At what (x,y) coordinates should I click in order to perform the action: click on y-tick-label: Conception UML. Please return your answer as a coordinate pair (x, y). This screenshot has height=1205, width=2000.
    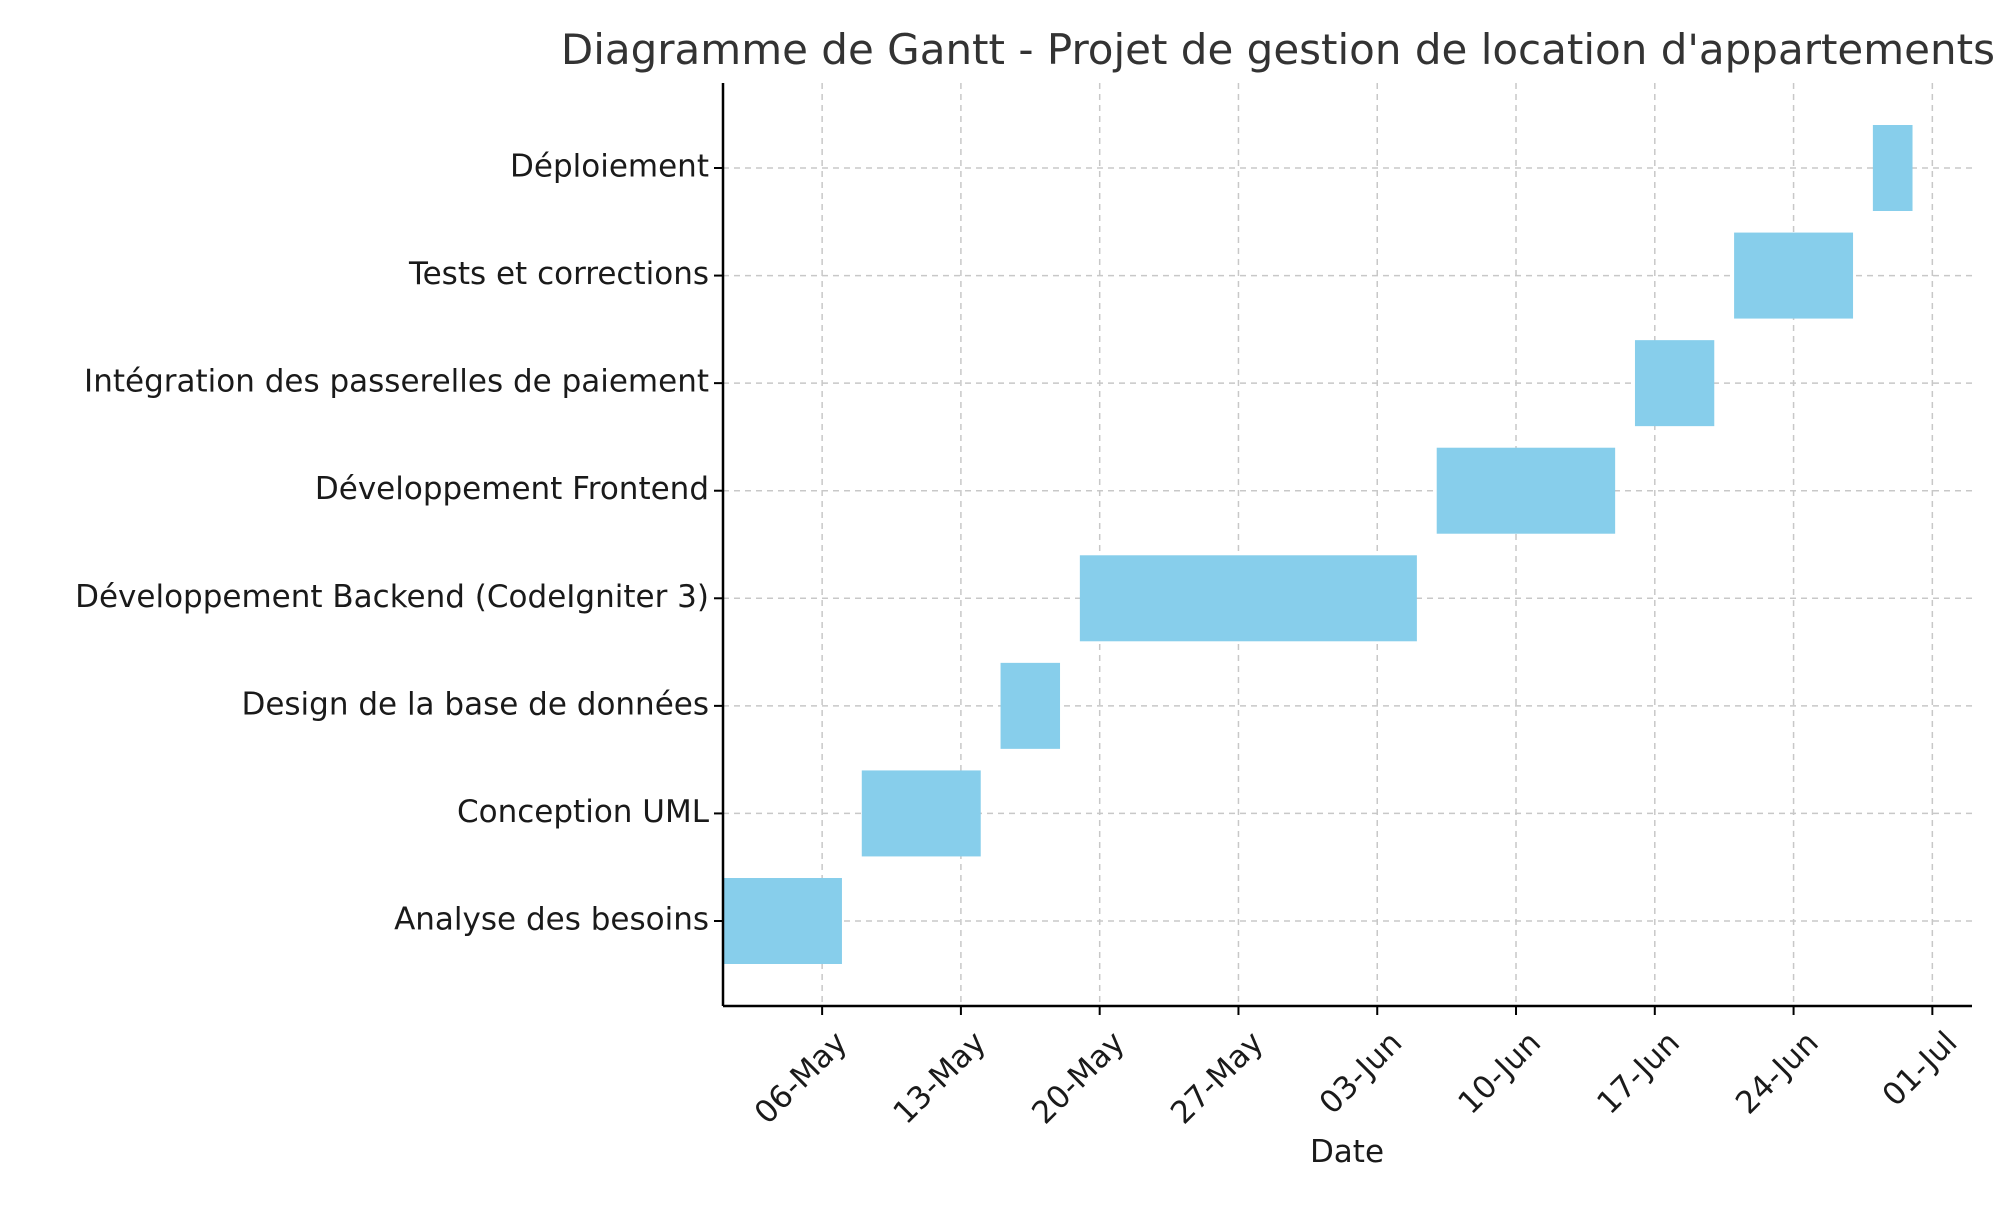
    Looking at the image, I should click on (583, 812).